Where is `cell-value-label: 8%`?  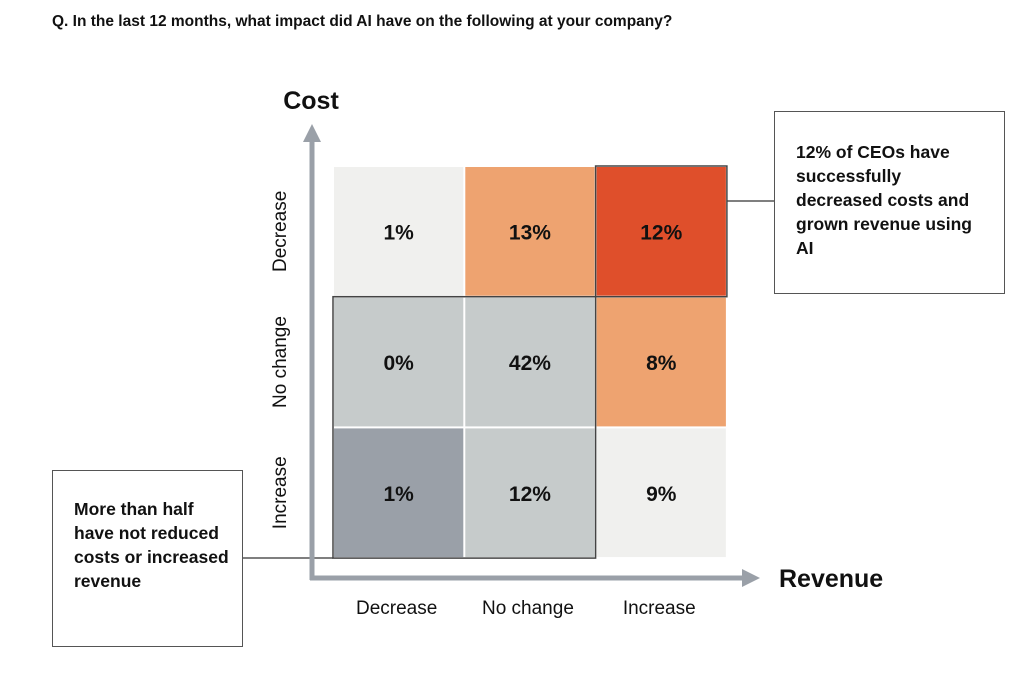
cell-value-label: 8% is located at coordinates (661, 363).